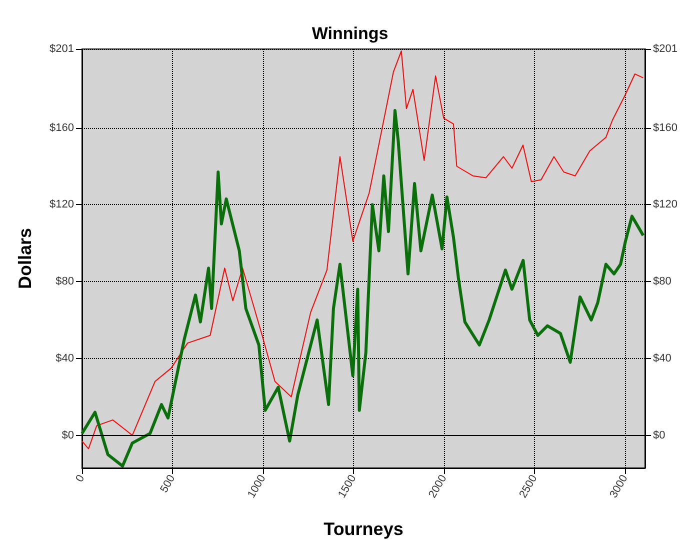 The height and width of the screenshot is (553, 700). Describe the element at coordinates (662, 282) in the screenshot. I see `y2-tick-label: $80` at that location.